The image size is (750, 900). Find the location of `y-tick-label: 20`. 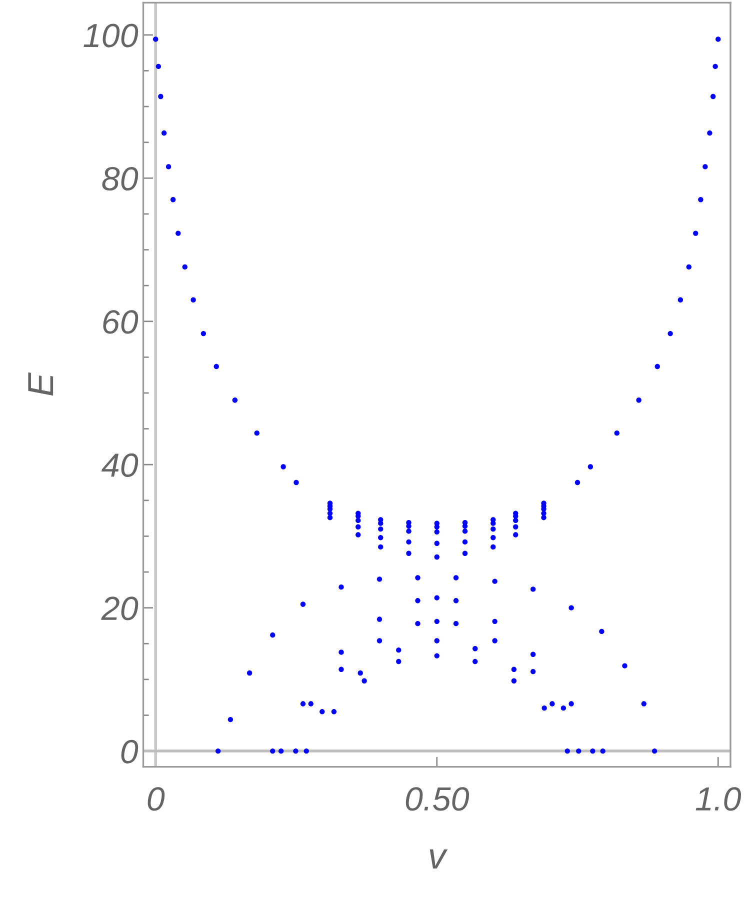

y-tick-label: 20 is located at coordinates (119, 608).